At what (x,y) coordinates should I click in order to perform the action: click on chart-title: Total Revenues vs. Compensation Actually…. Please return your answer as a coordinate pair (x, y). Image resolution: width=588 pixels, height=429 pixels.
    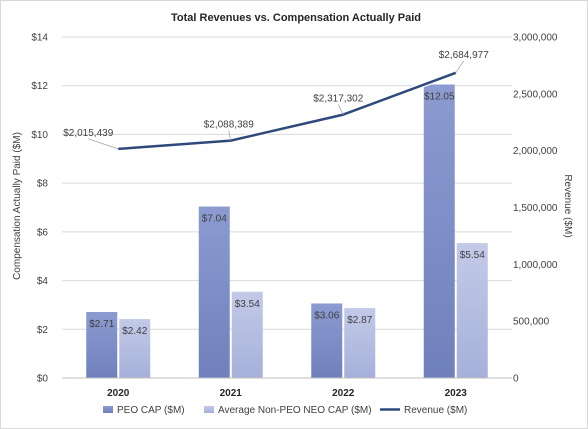
    Looking at the image, I should click on (296, 18).